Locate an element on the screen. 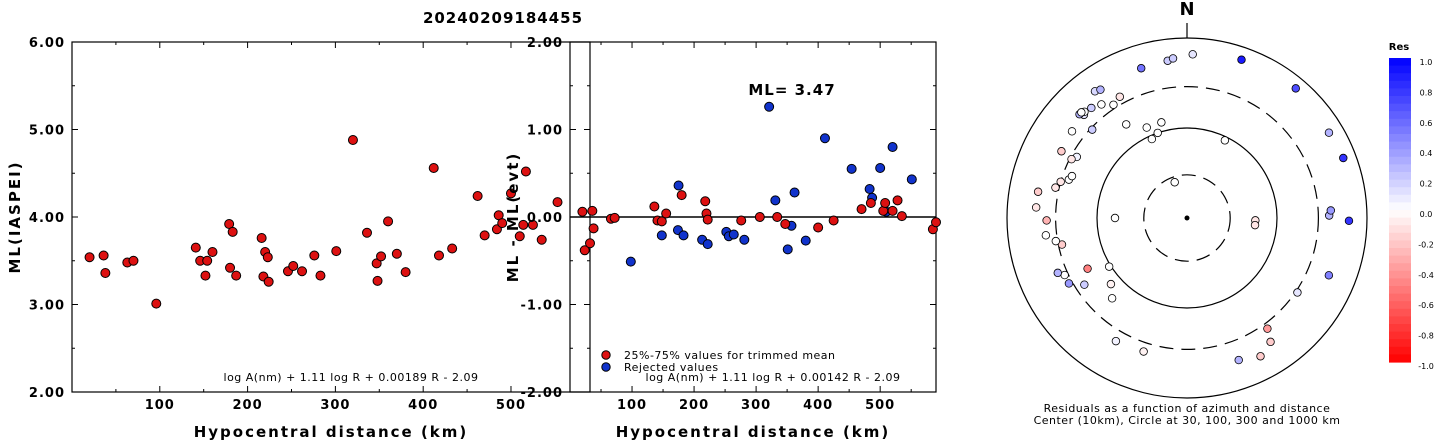 The image size is (1437, 441). x-tick-label: 300 is located at coordinates (756, 405).